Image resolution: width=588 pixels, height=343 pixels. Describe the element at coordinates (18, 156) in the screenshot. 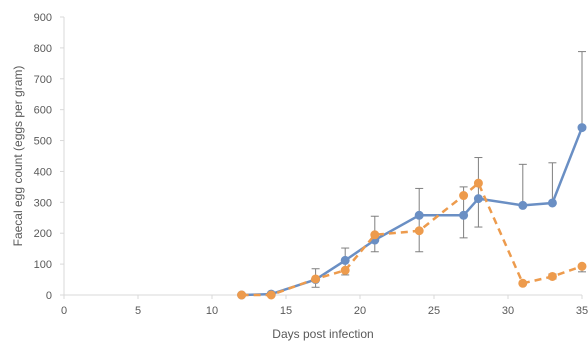

I see `y-axis-title: Faecal egg count (eggs per gram)` at that location.